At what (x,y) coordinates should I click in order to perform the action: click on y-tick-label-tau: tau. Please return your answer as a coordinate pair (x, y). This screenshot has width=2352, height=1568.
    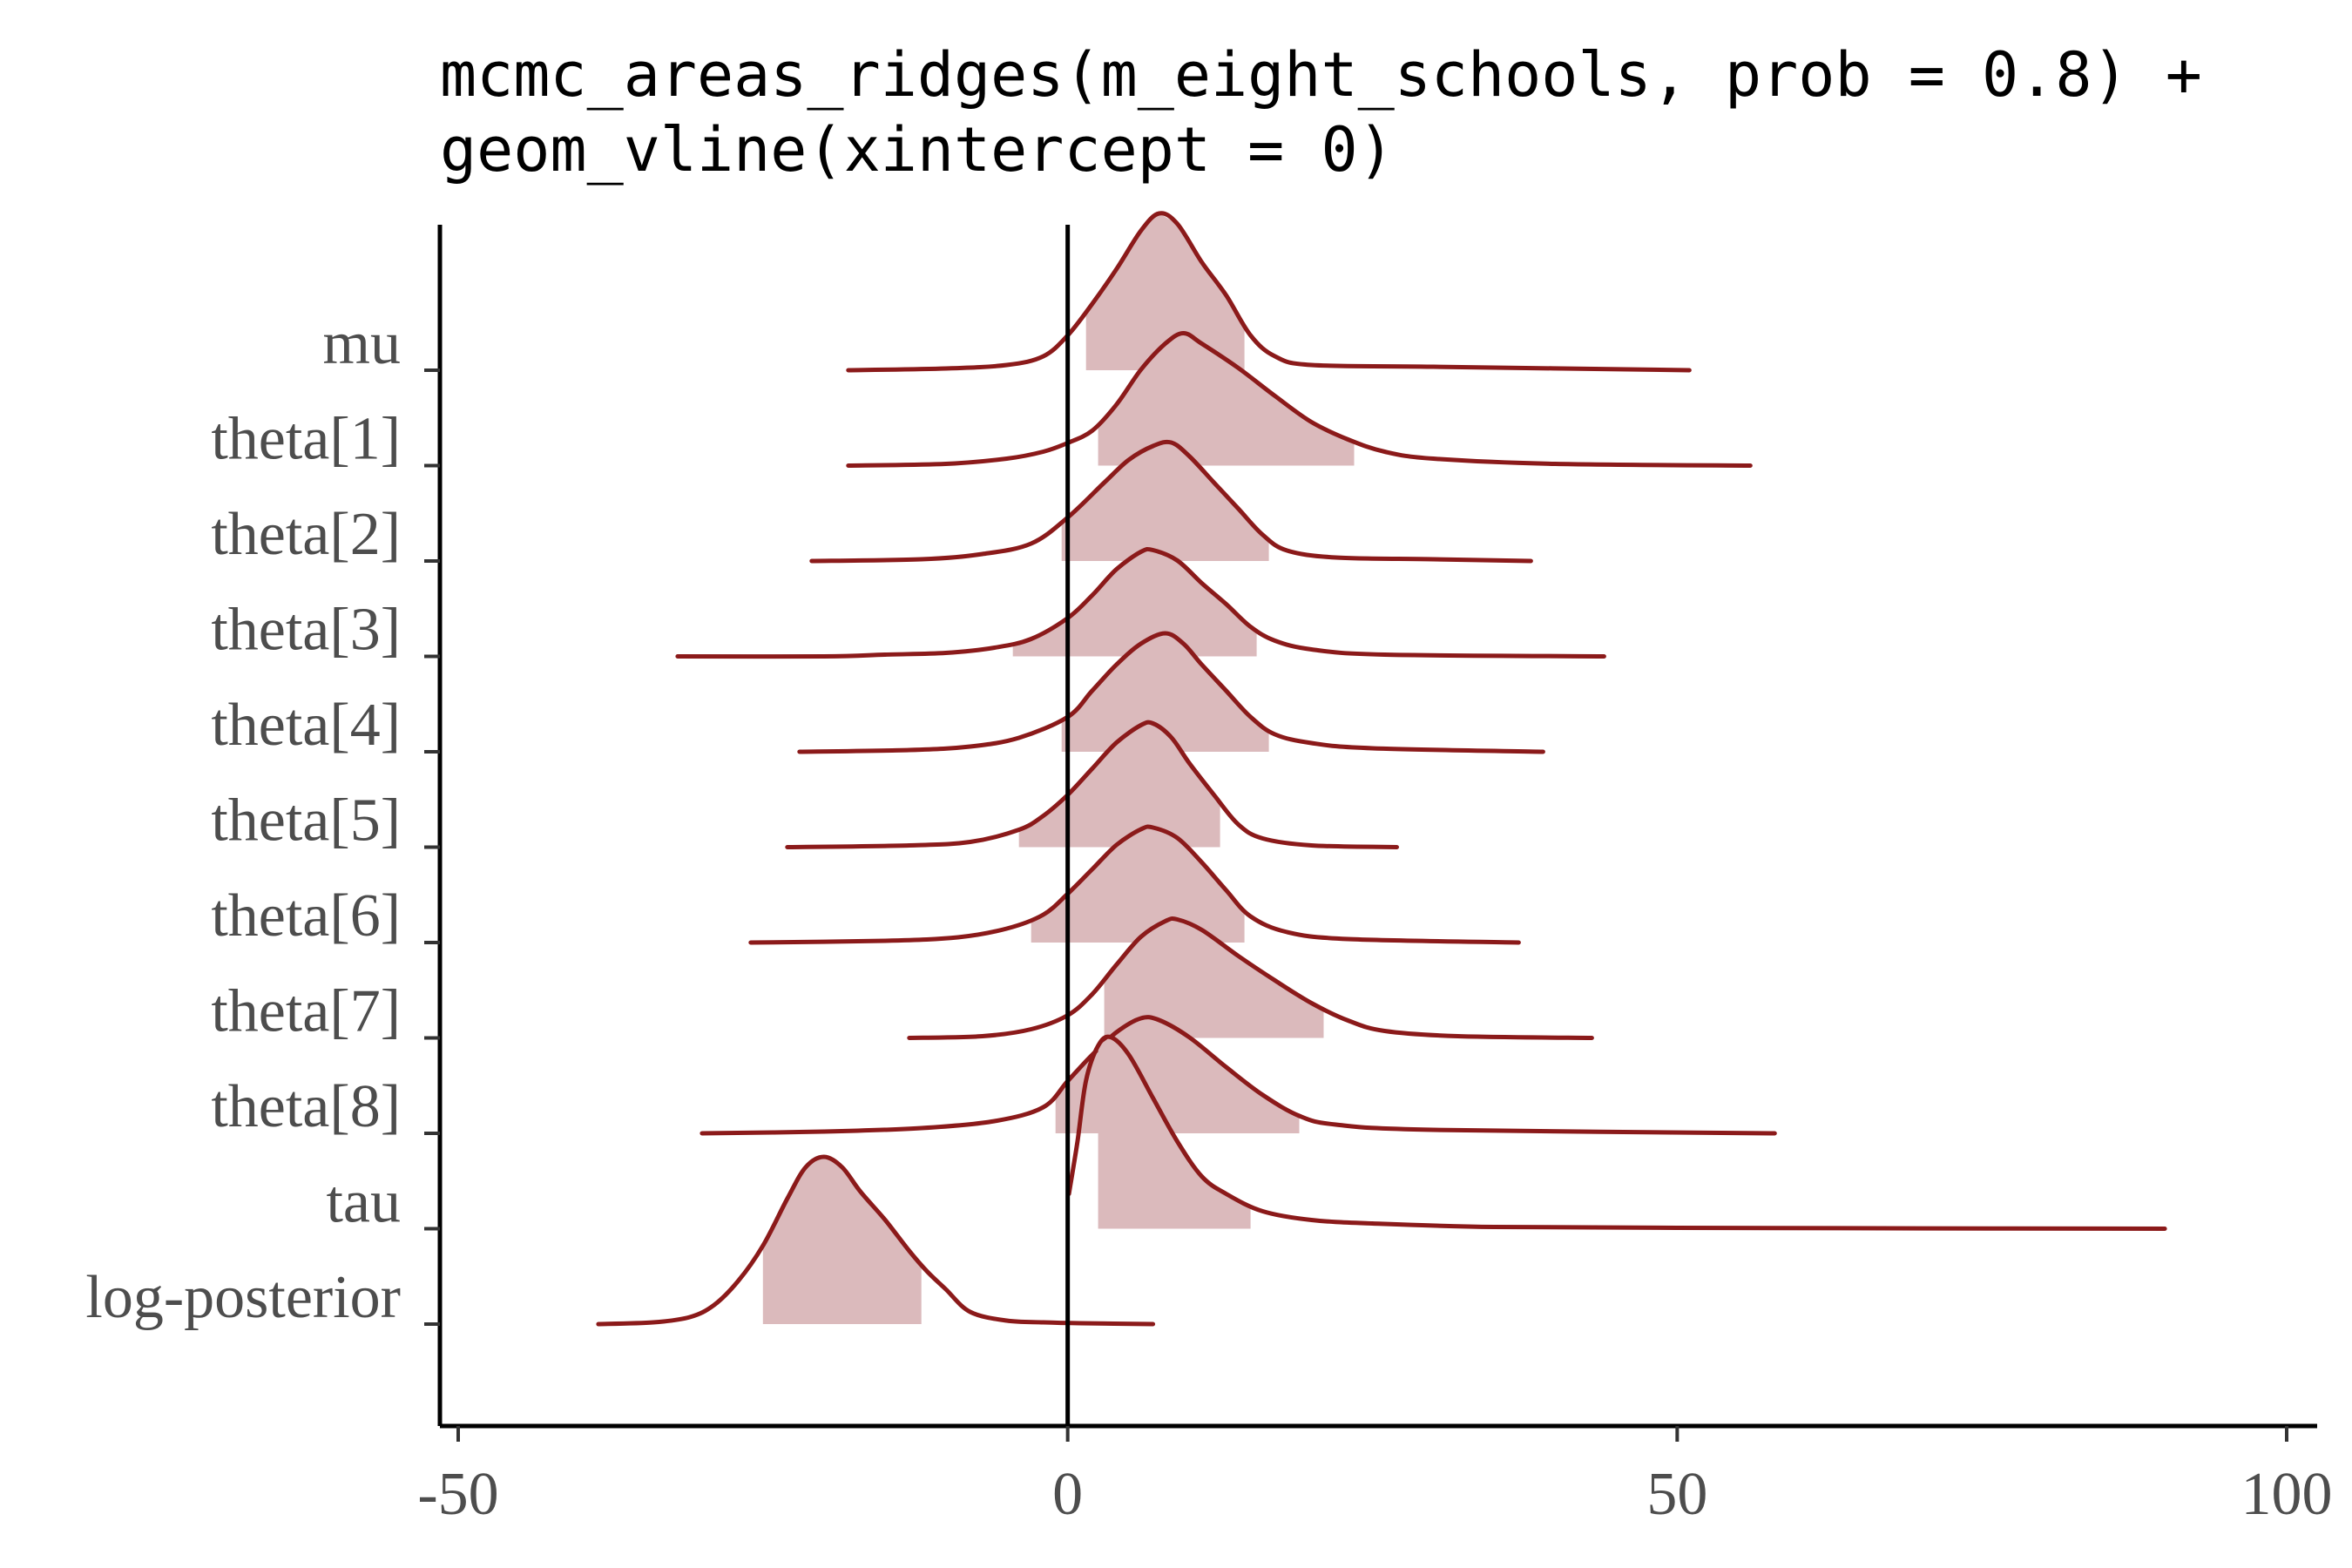
    Looking at the image, I should click on (363, 1202).